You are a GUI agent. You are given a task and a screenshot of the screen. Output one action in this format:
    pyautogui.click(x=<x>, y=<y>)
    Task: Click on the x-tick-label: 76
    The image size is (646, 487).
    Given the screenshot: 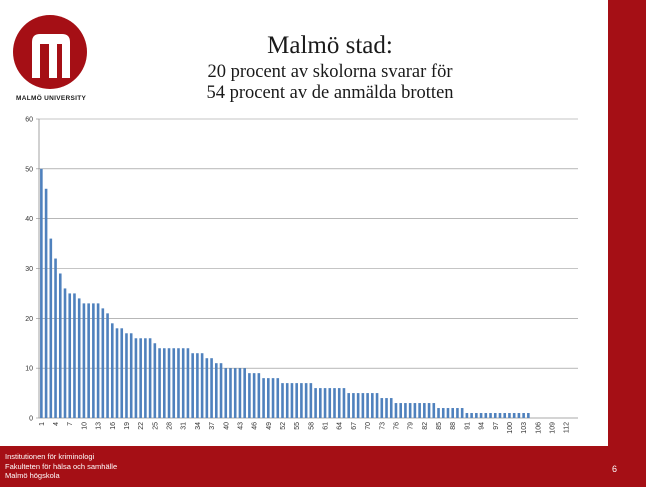 What is the action you would take?
    pyautogui.click(x=396, y=426)
    